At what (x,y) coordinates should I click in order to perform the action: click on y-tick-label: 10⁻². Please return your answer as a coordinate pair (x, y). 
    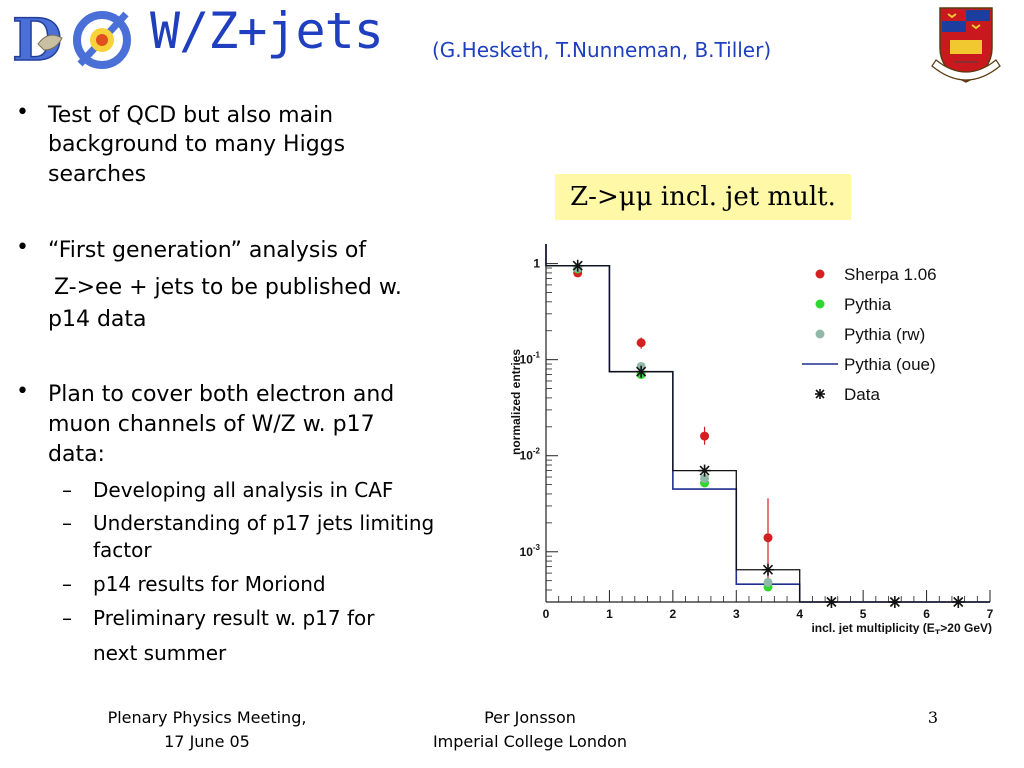
    Looking at the image, I should click on (530, 455).